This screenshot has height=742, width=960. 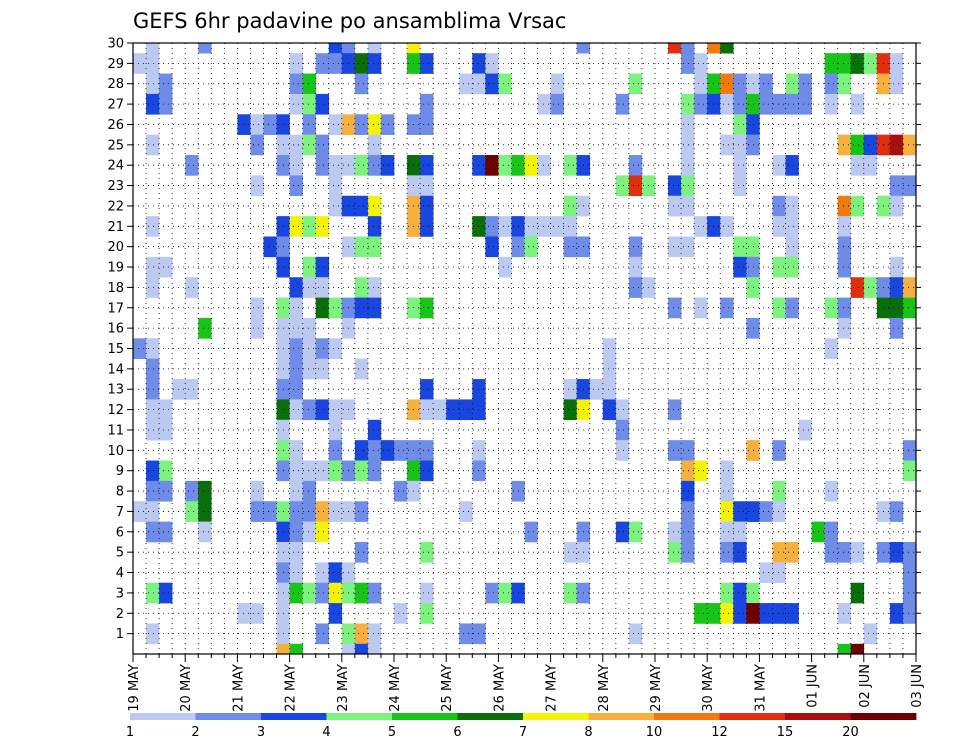 What do you see at coordinates (395, 688) in the screenshot?
I see `x-tick-label: 24 MAY` at bounding box center [395, 688].